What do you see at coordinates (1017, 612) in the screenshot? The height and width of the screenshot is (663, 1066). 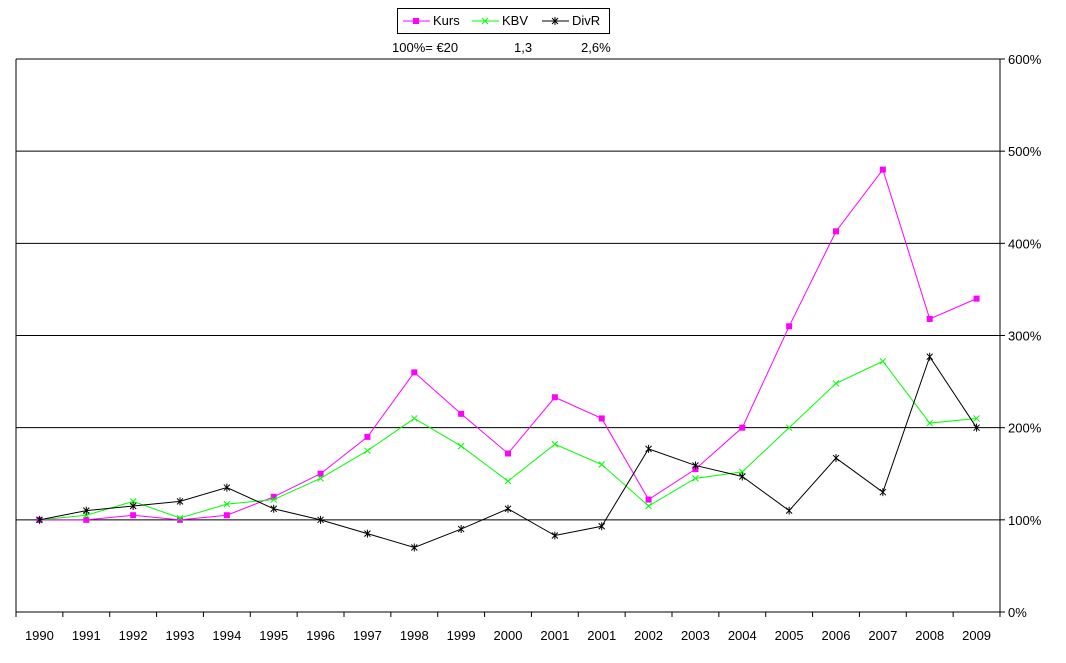 I see `y-tick-label: 0%` at bounding box center [1017, 612].